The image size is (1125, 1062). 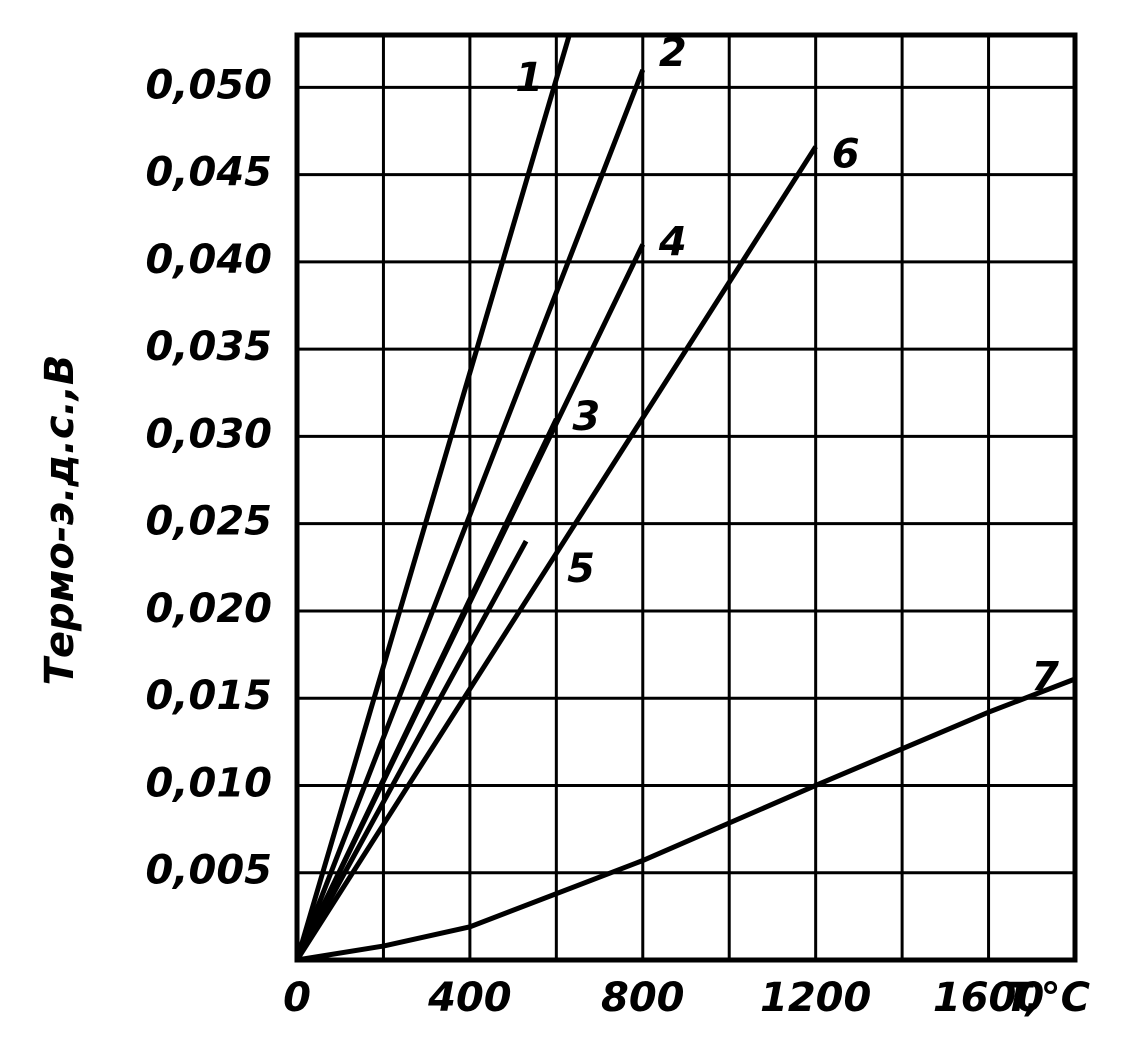 What do you see at coordinates (846, 155) in the screenshot?
I see `series-label: 6` at bounding box center [846, 155].